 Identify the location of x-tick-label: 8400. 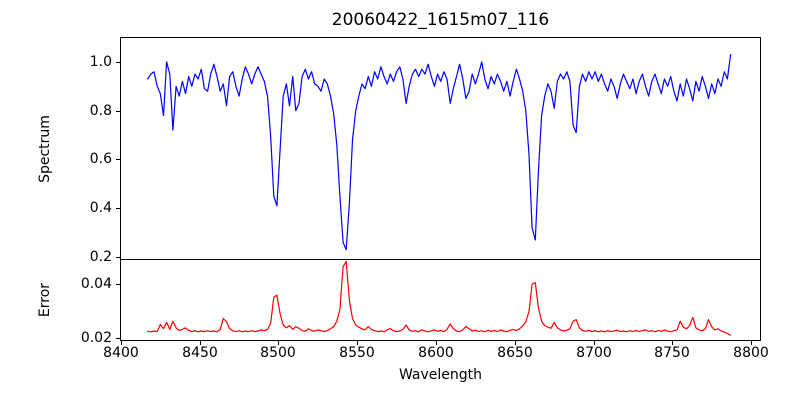
(121, 353).